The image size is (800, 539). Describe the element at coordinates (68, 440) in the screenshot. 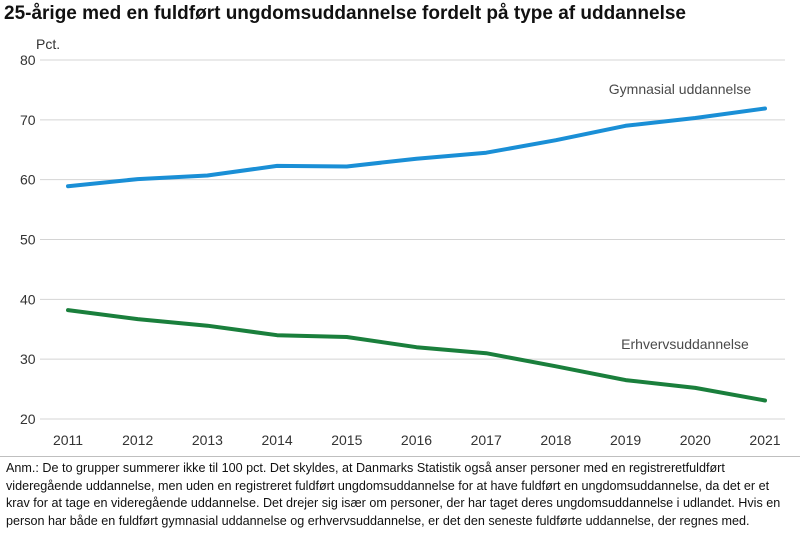

I see `x-tick-label: 2011` at that location.